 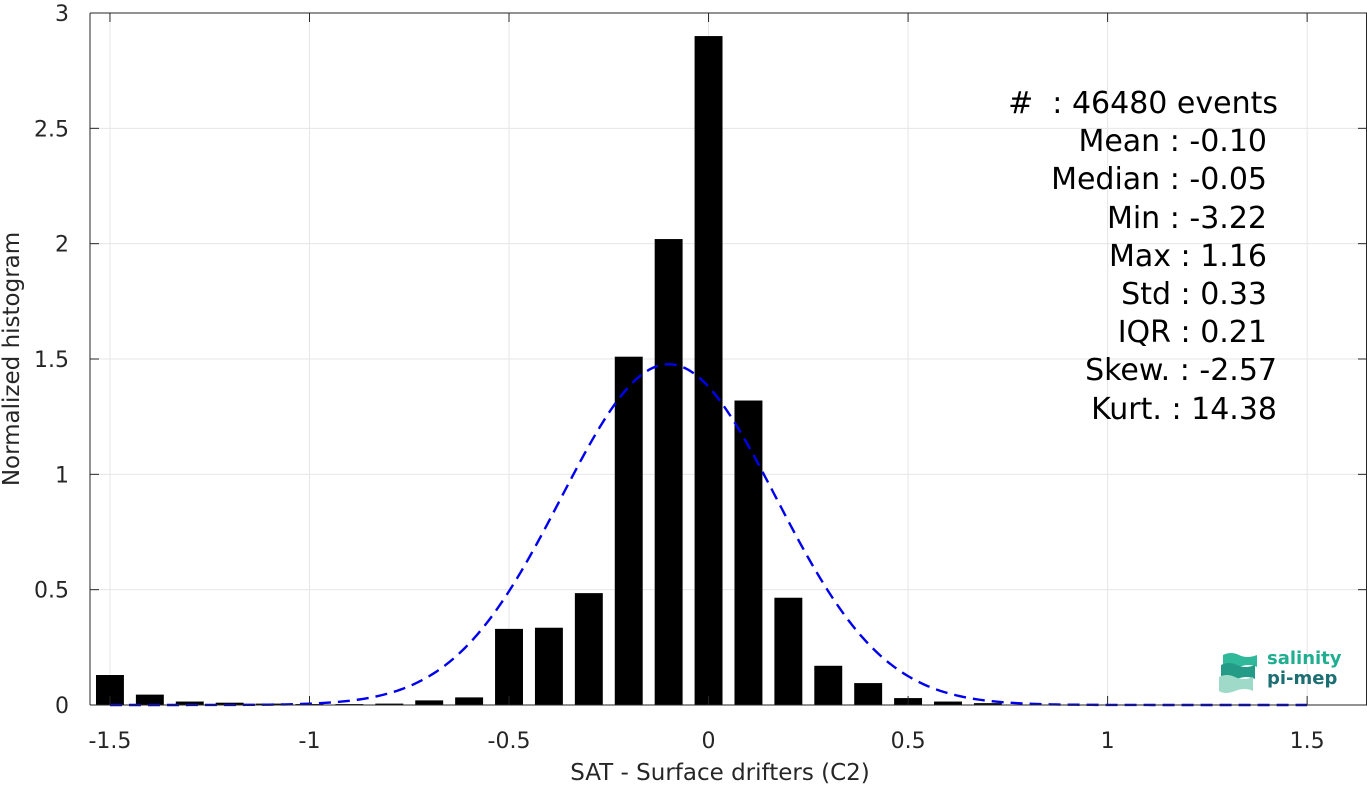 I want to click on y-tick-label: 1.5, so click(x=51, y=360).